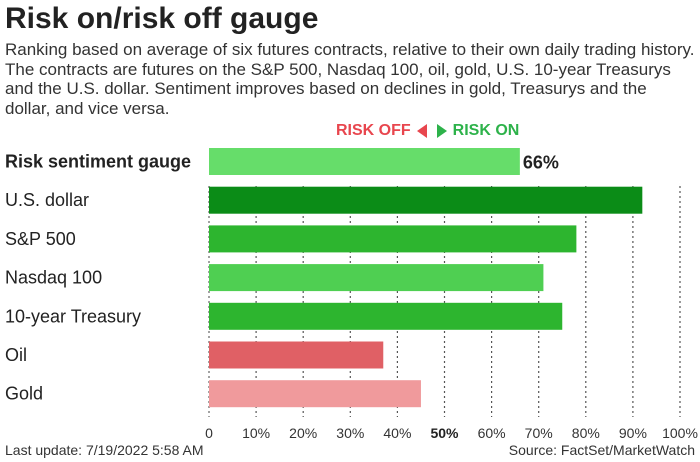 This screenshot has height=462, width=700. I want to click on right-arrow-icon, so click(441, 131).